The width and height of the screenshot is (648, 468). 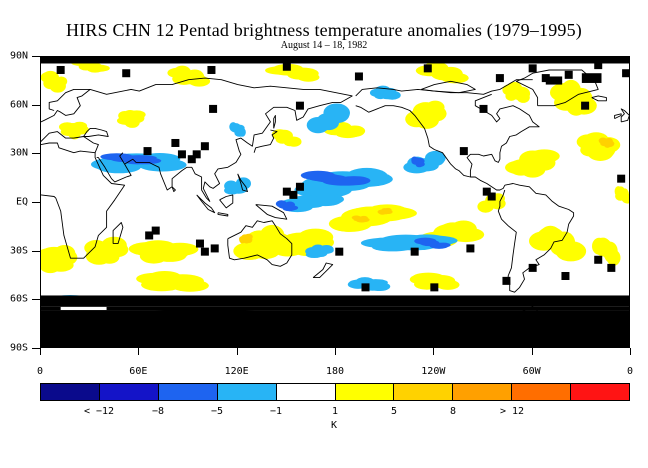 I want to click on lat-label: 60N, so click(x=18, y=105).